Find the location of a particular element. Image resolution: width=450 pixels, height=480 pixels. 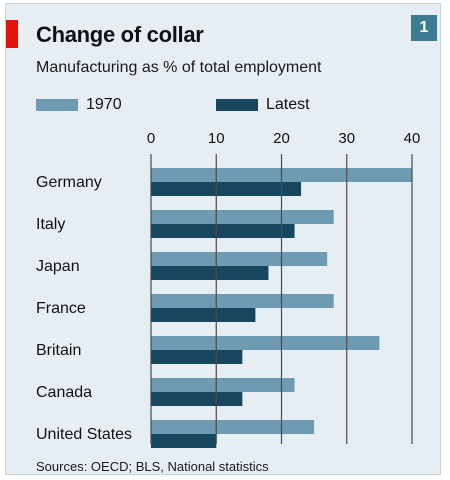

chart-subtitle: Manufacturing as % of total employment is located at coordinates (179, 67).